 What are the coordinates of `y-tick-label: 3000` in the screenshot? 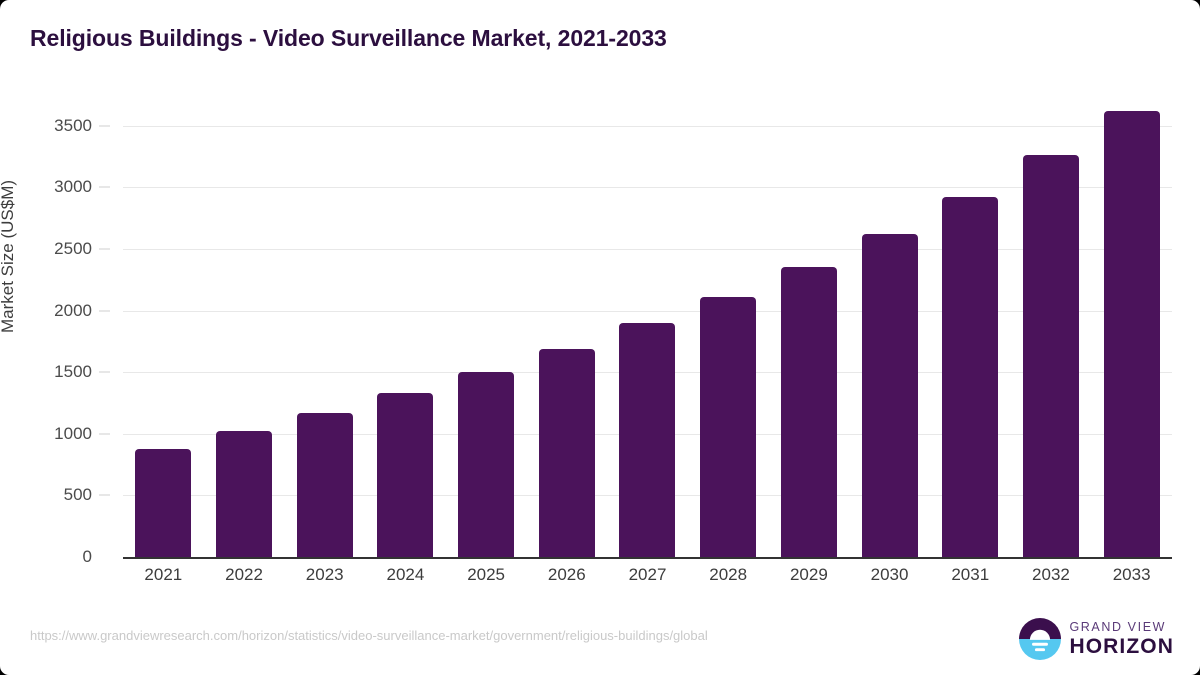 It's located at (73, 187).